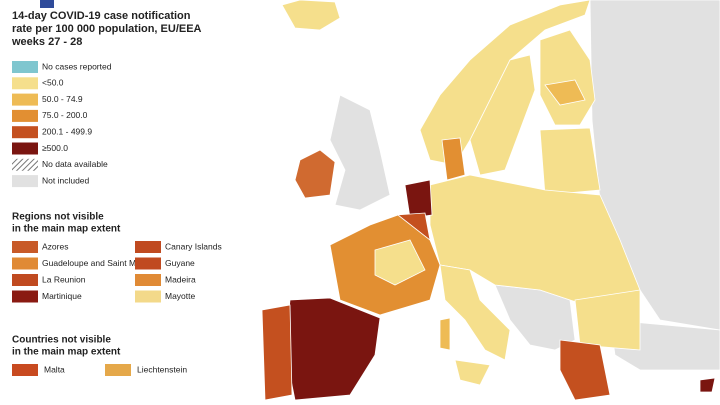 The image size is (720, 405). What do you see at coordinates (67, 131) in the screenshot?
I see `legend-label: 200.1 - 499.9` at bounding box center [67, 131].